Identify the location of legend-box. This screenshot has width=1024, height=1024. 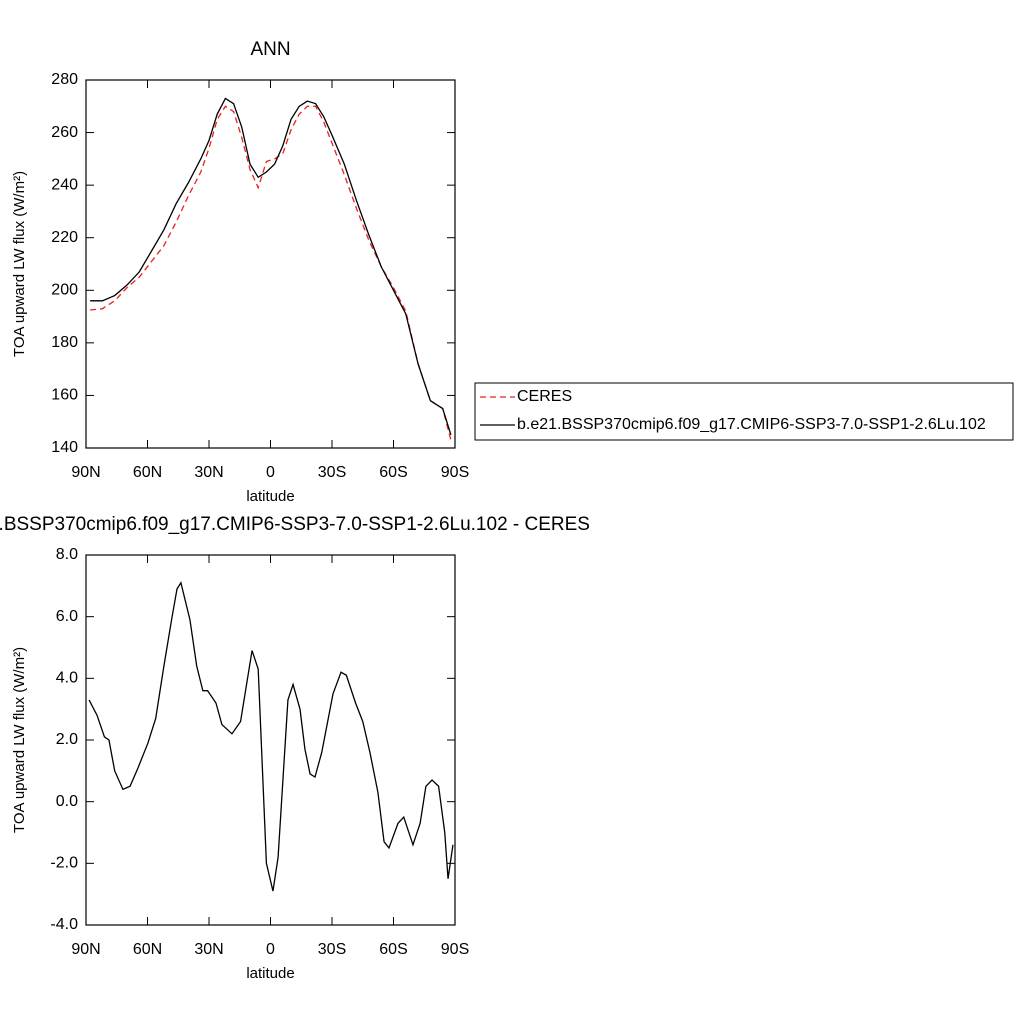
(744, 411).